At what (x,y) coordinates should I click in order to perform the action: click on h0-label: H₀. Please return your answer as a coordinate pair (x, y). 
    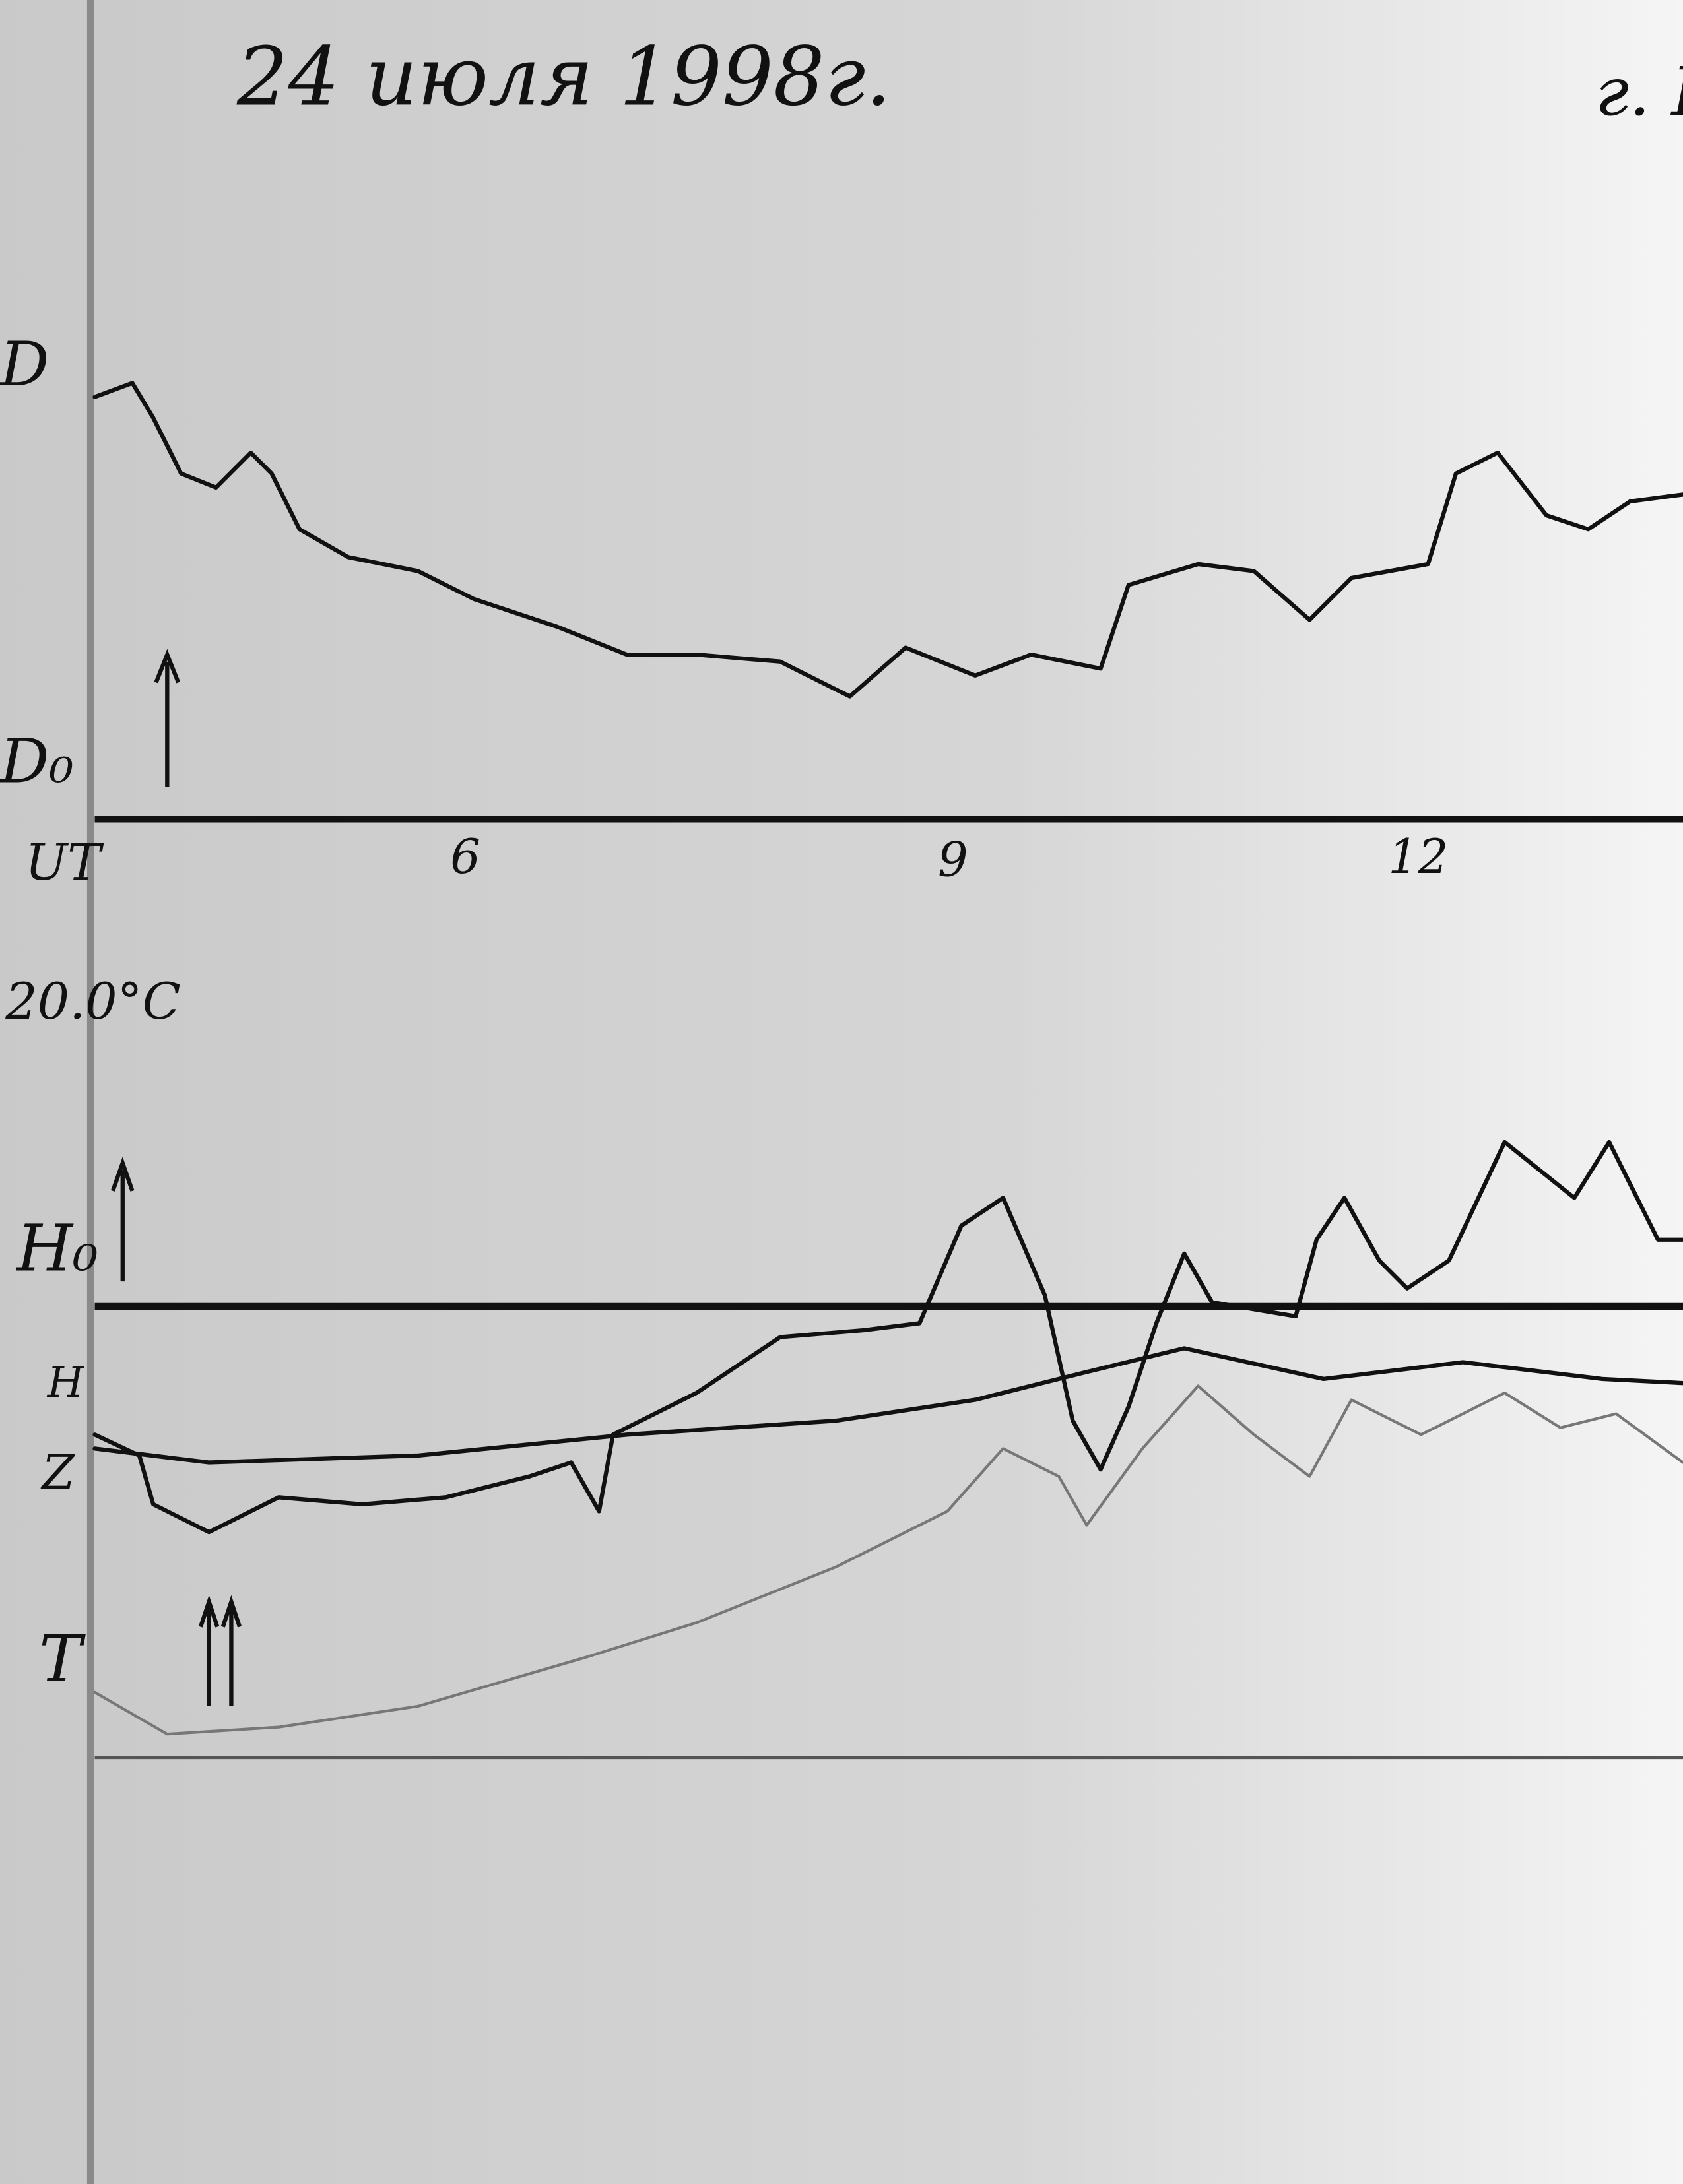
    Looking at the image, I should click on (57, 1248).